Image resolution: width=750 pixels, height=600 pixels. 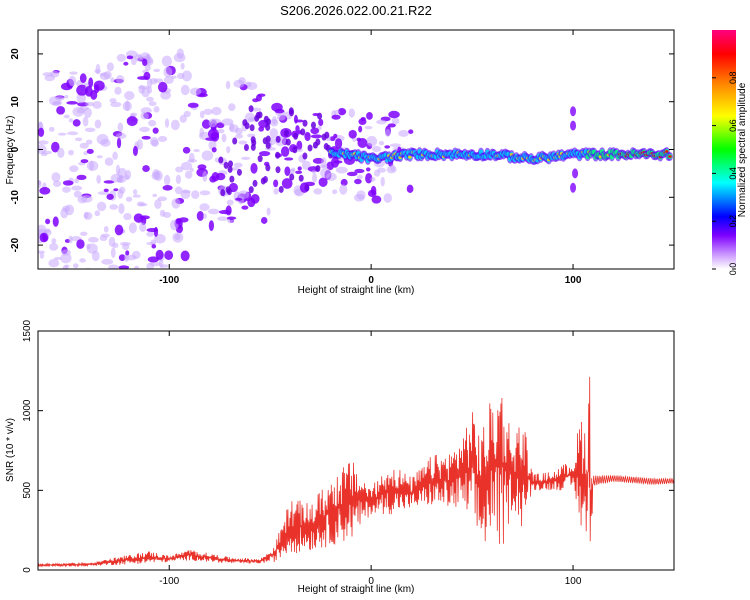 I want to click on snr-y-axis-label: SNR (10 * v/v), so click(x=10, y=450).